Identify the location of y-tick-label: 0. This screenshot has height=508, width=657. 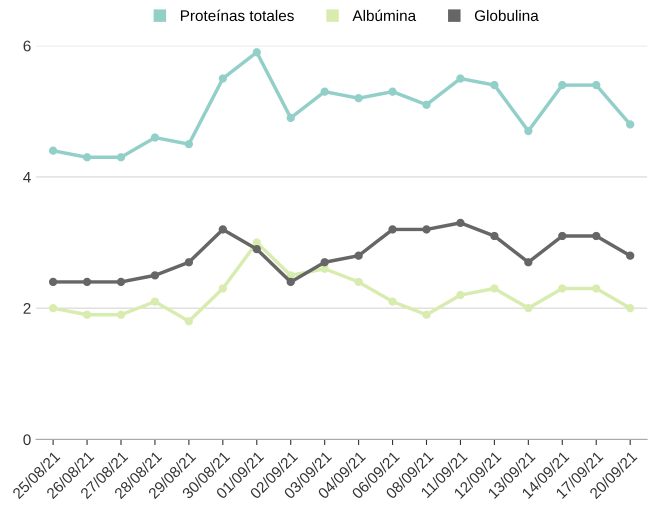
(27, 440).